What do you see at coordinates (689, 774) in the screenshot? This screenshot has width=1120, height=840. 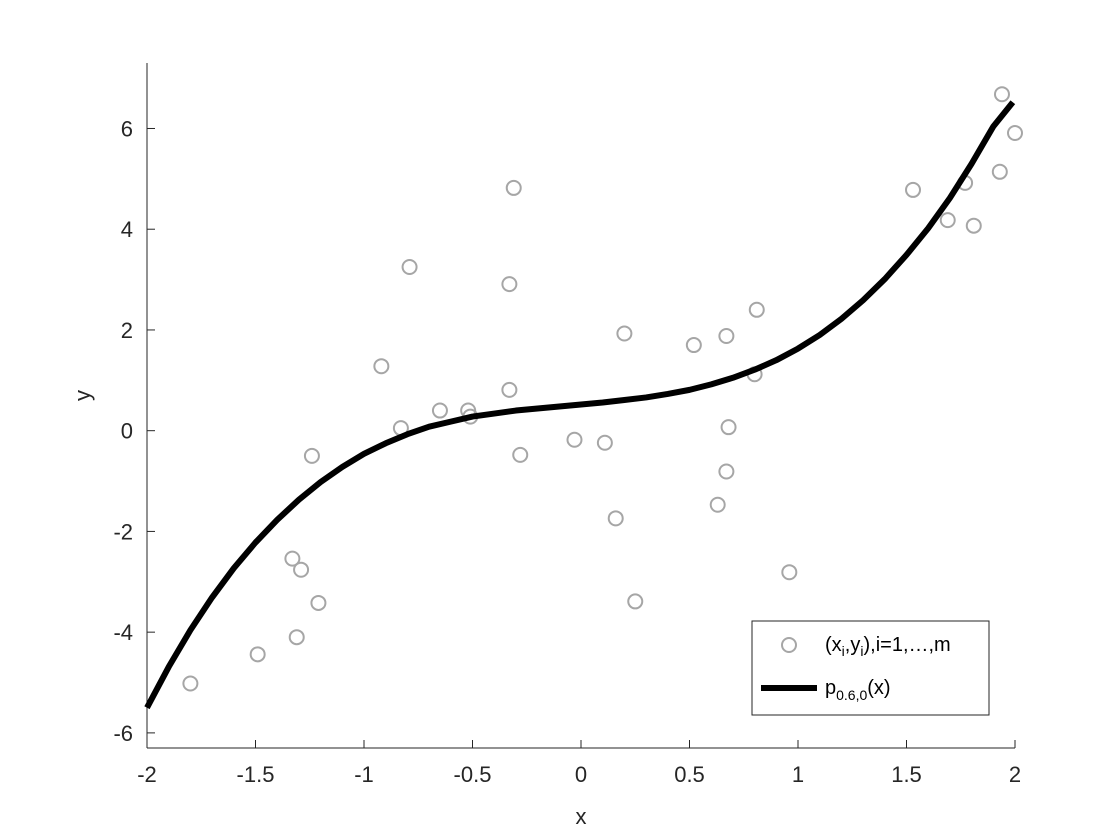 I see `x-tick-label: 0.5` at bounding box center [689, 774].